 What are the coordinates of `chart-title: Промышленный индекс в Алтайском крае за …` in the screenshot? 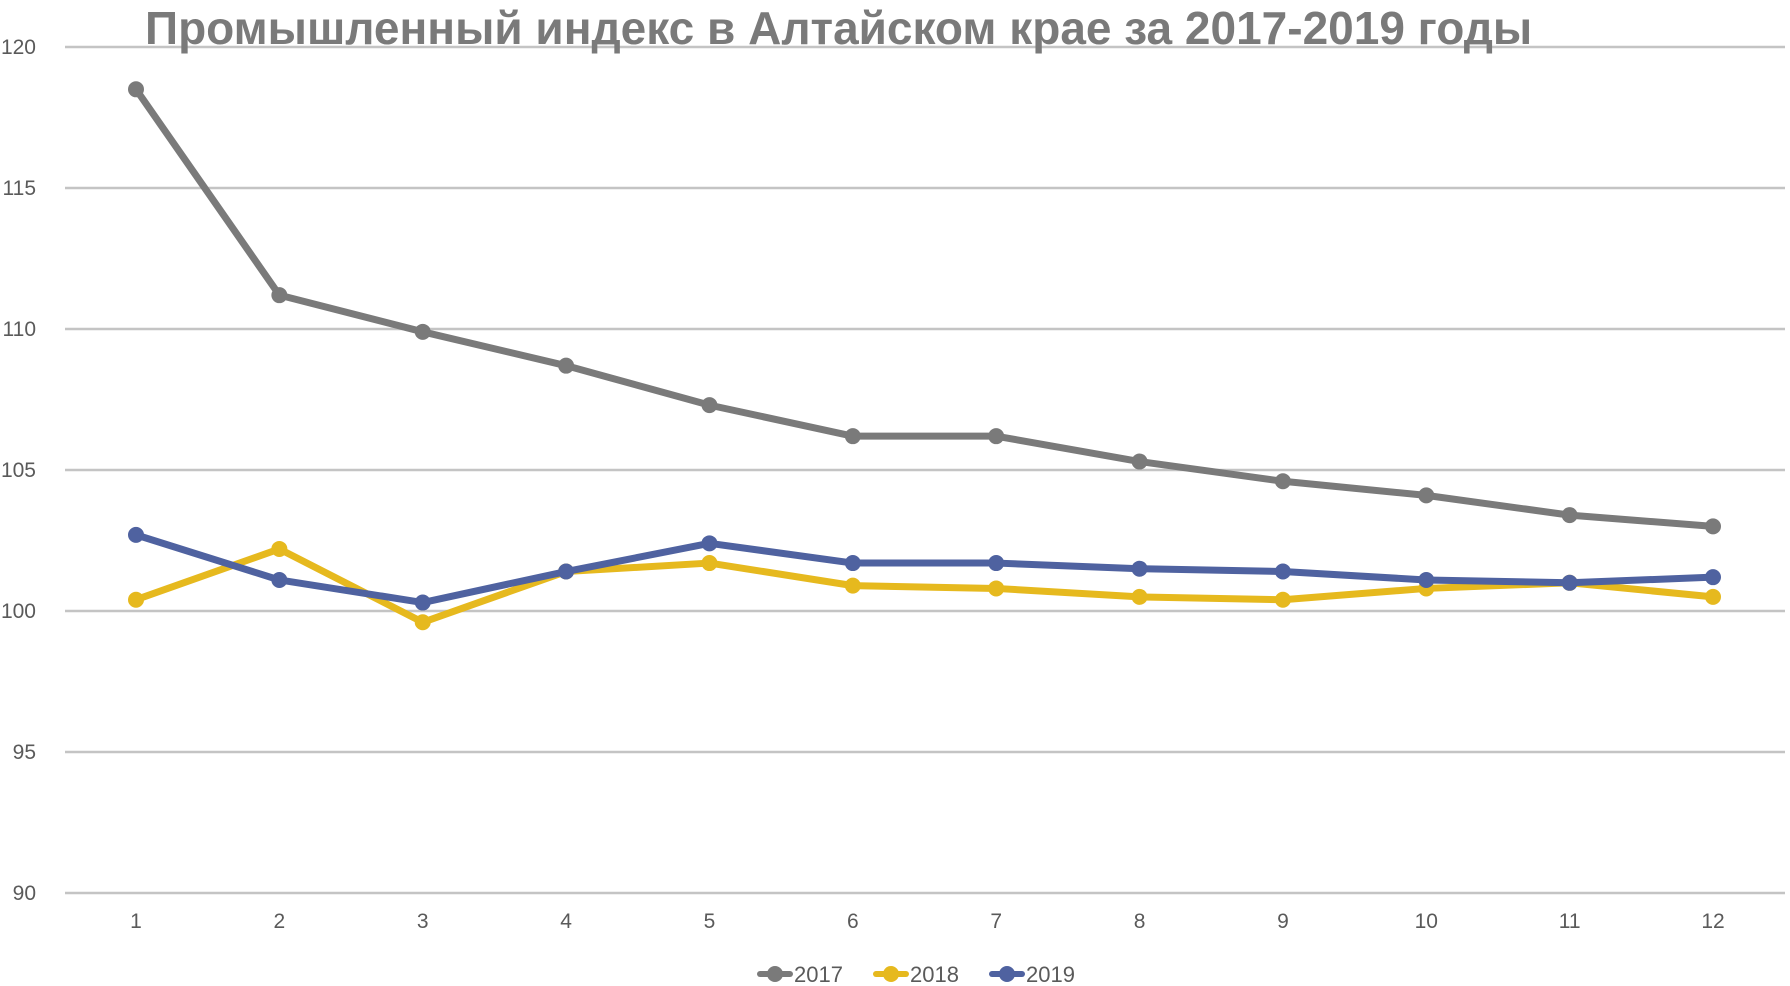 It's located at (838, 28).